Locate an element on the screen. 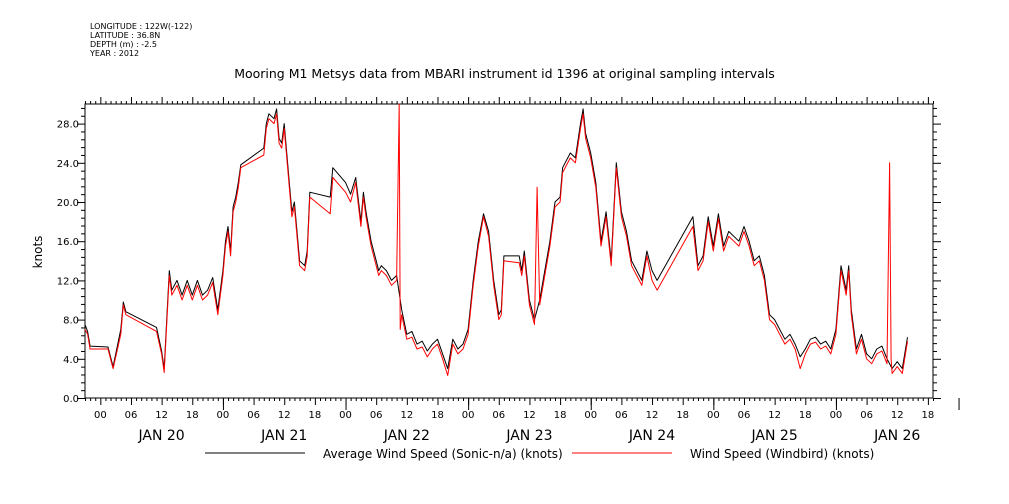 Image resolution: width=1009 pixels, height=504 pixels. metadata-depth: DEPTH (m) : -2.5 is located at coordinates (123, 44).